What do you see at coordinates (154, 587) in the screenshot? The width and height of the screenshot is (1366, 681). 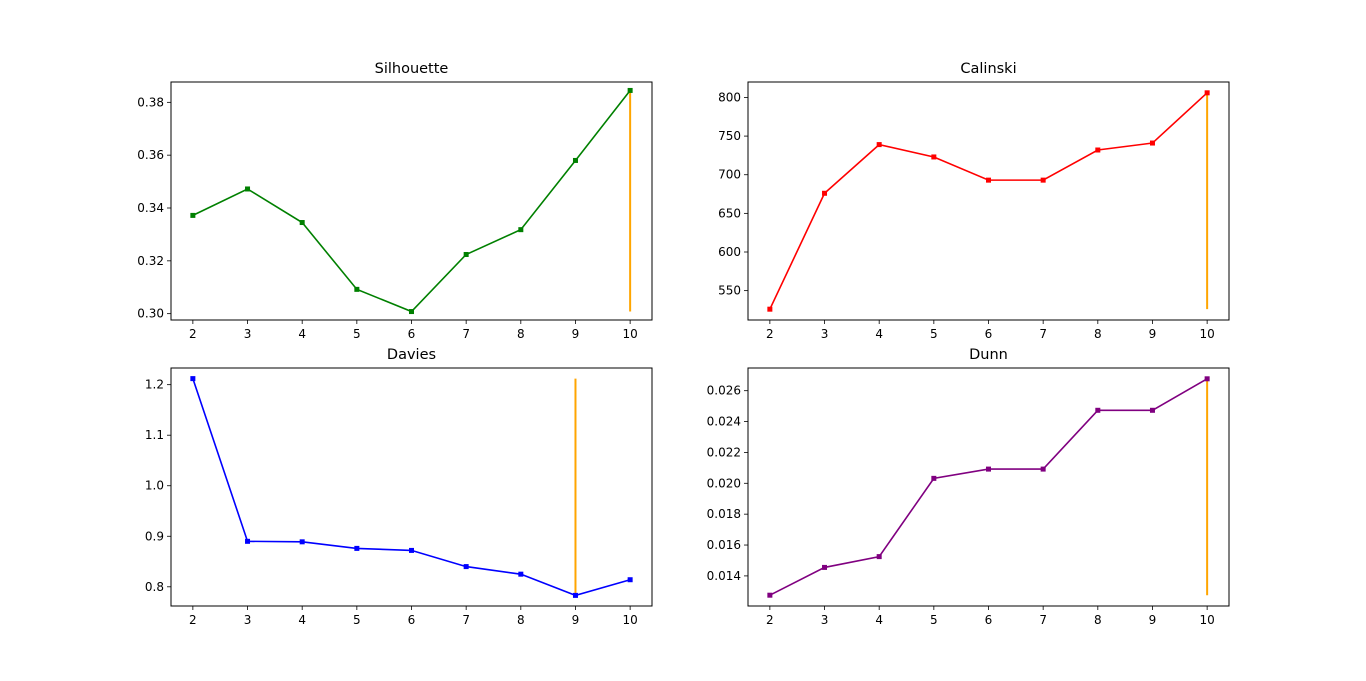 I see `y-tick-label: 0.8` at bounding box center [154, 587].